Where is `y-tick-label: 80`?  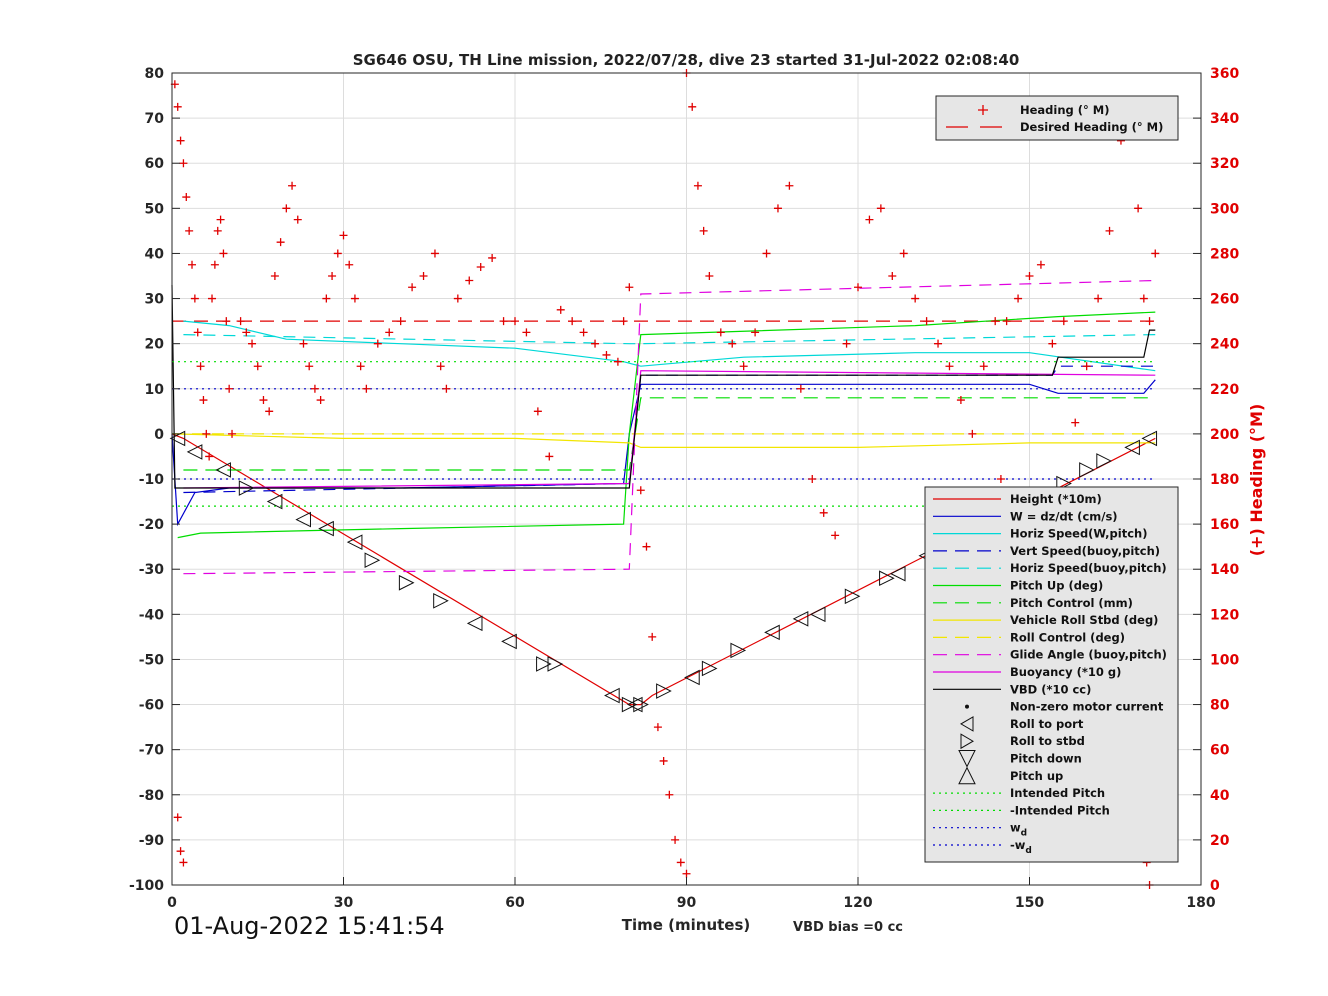
y-tick-label: 80 is located at coordinates (155, 74).